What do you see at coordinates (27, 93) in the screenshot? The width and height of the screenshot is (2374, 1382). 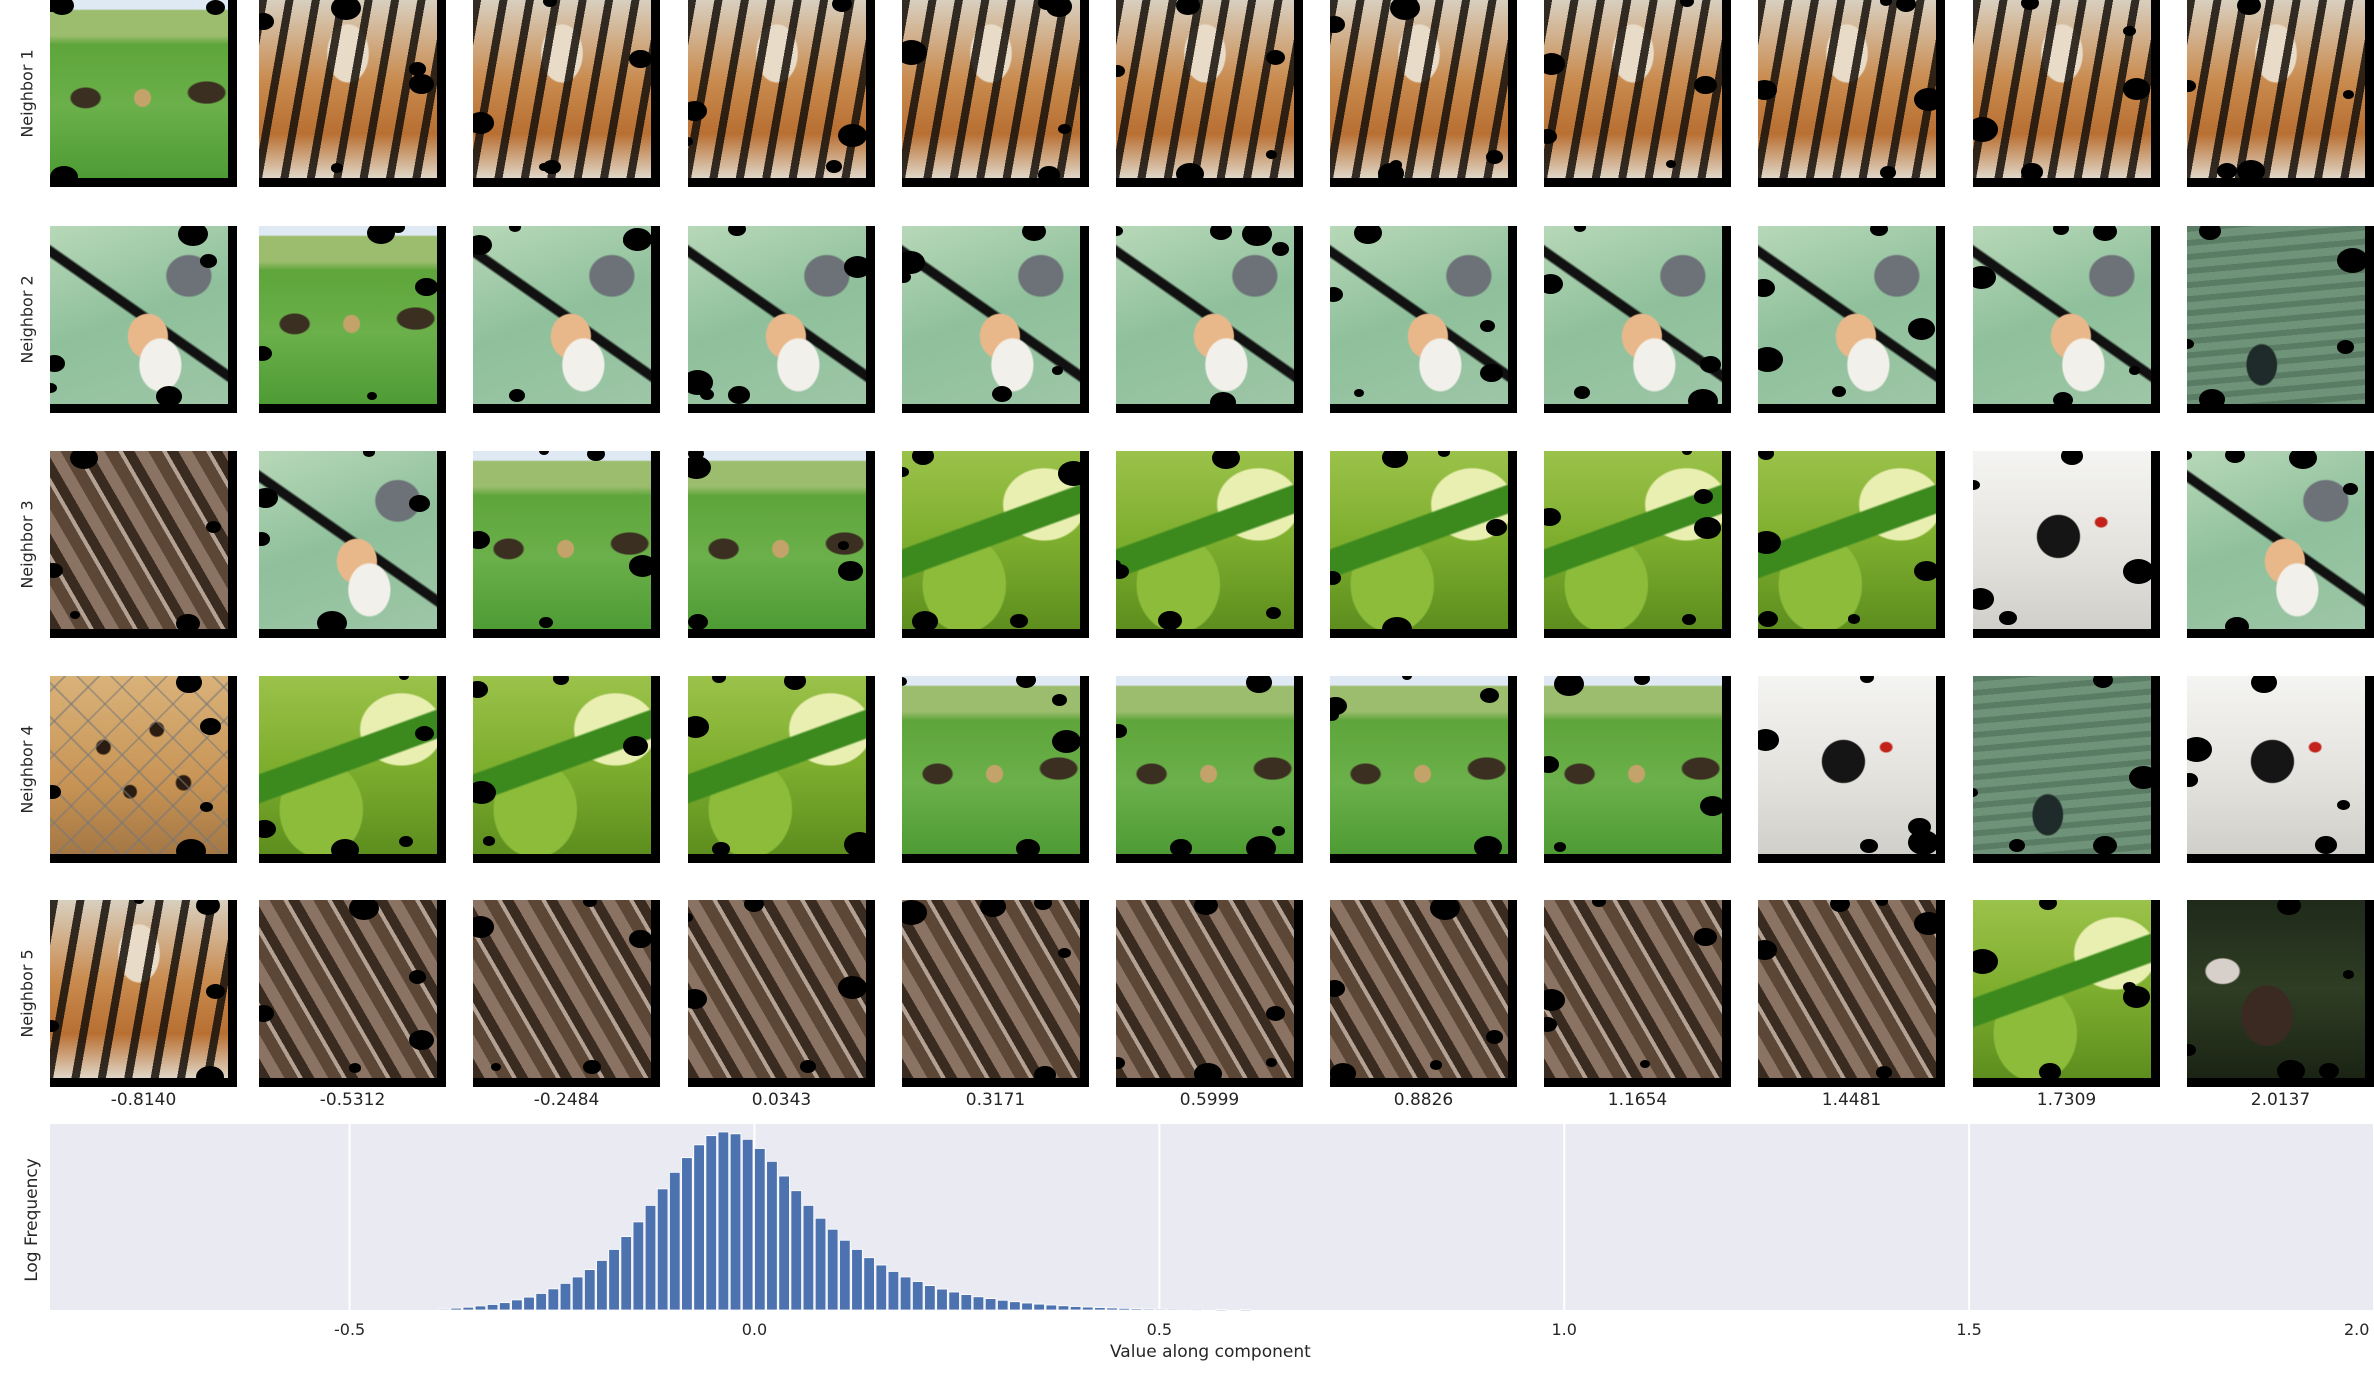 I see `row-label-neighbor-1: Neighbor 1` at bounding box center [27, 93].